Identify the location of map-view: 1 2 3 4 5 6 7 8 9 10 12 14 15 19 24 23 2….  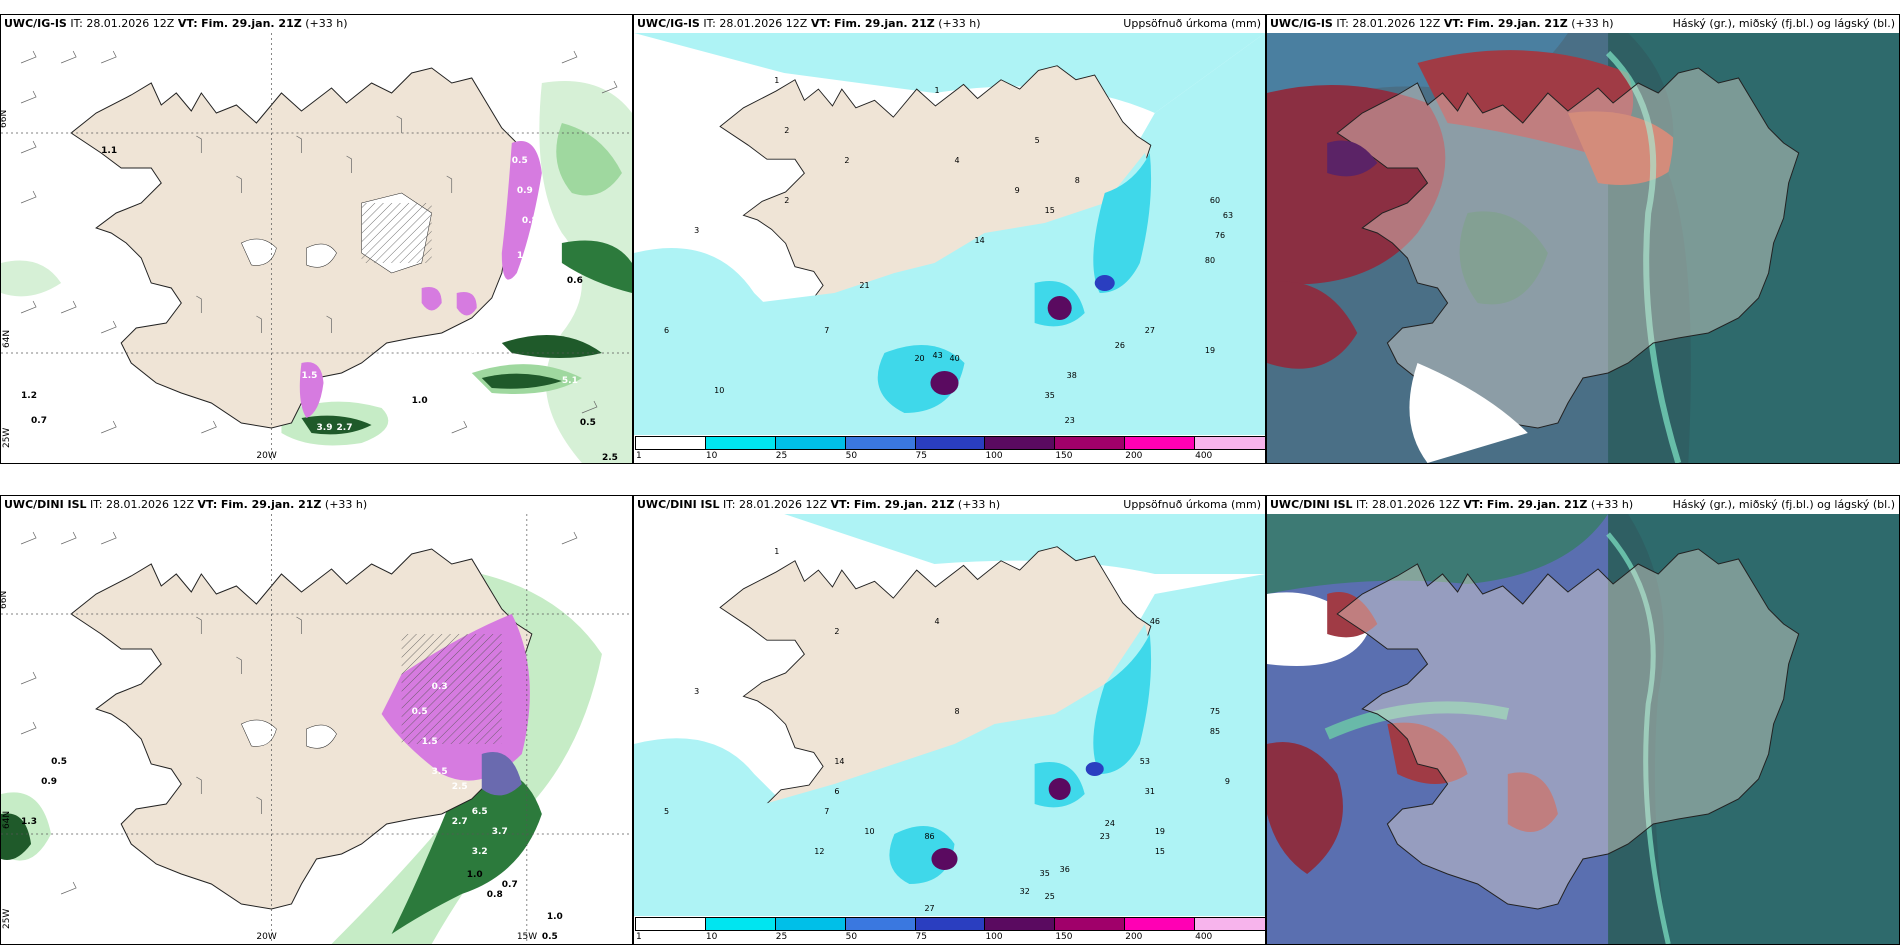
(949, 715).